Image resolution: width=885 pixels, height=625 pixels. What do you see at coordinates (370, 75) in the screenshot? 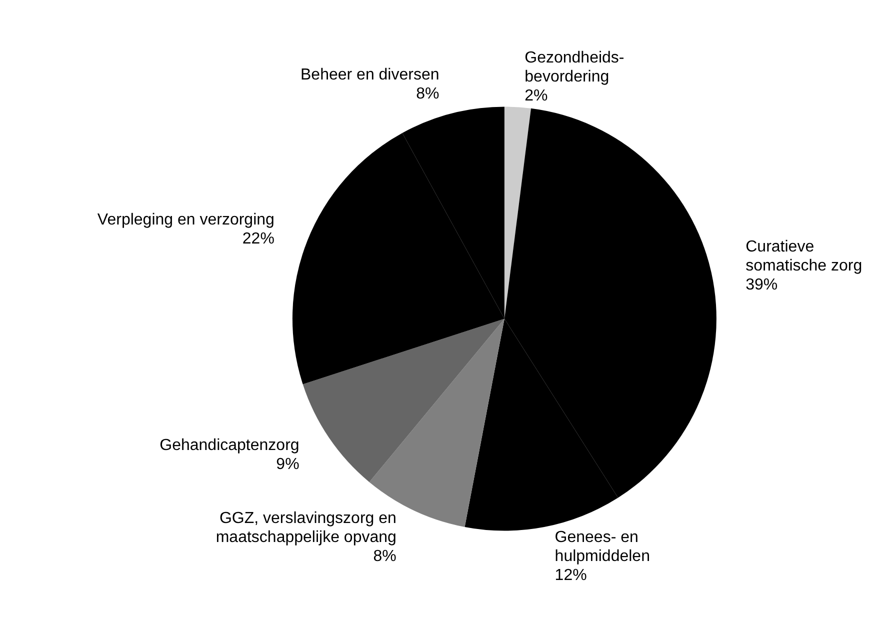
I see `slice-label: Beheer en diversen` at bounding box center [370, 75].